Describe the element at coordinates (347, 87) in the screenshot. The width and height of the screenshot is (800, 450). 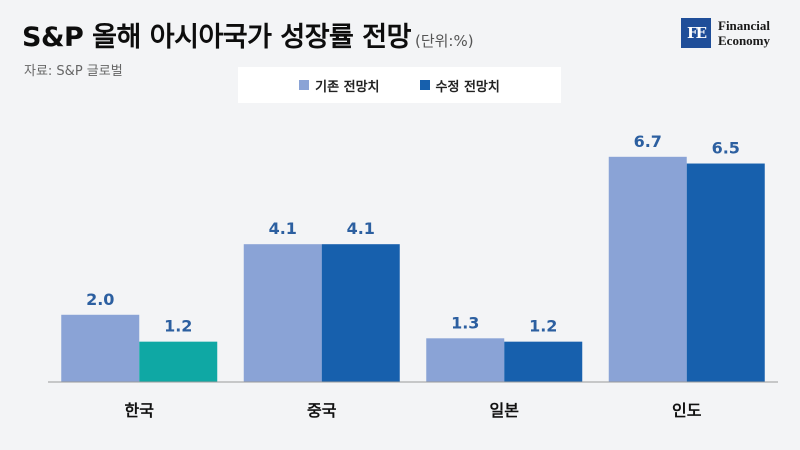
I see `legend-label-original: 기존 전망치` at that location.